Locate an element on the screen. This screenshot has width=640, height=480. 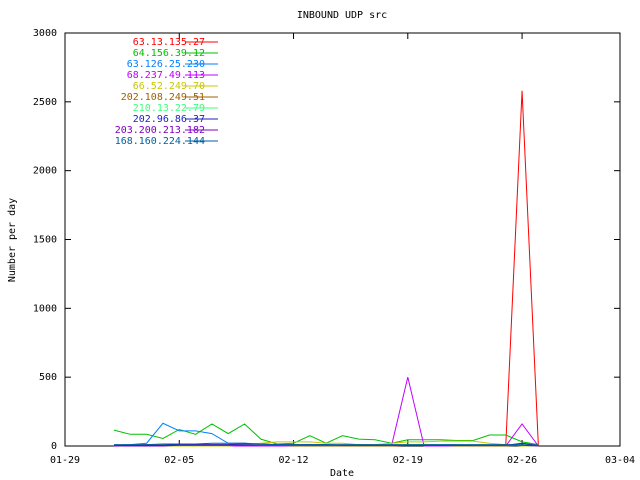
legend-label: 202.96.86.37 is located at coordinates (169, 119).